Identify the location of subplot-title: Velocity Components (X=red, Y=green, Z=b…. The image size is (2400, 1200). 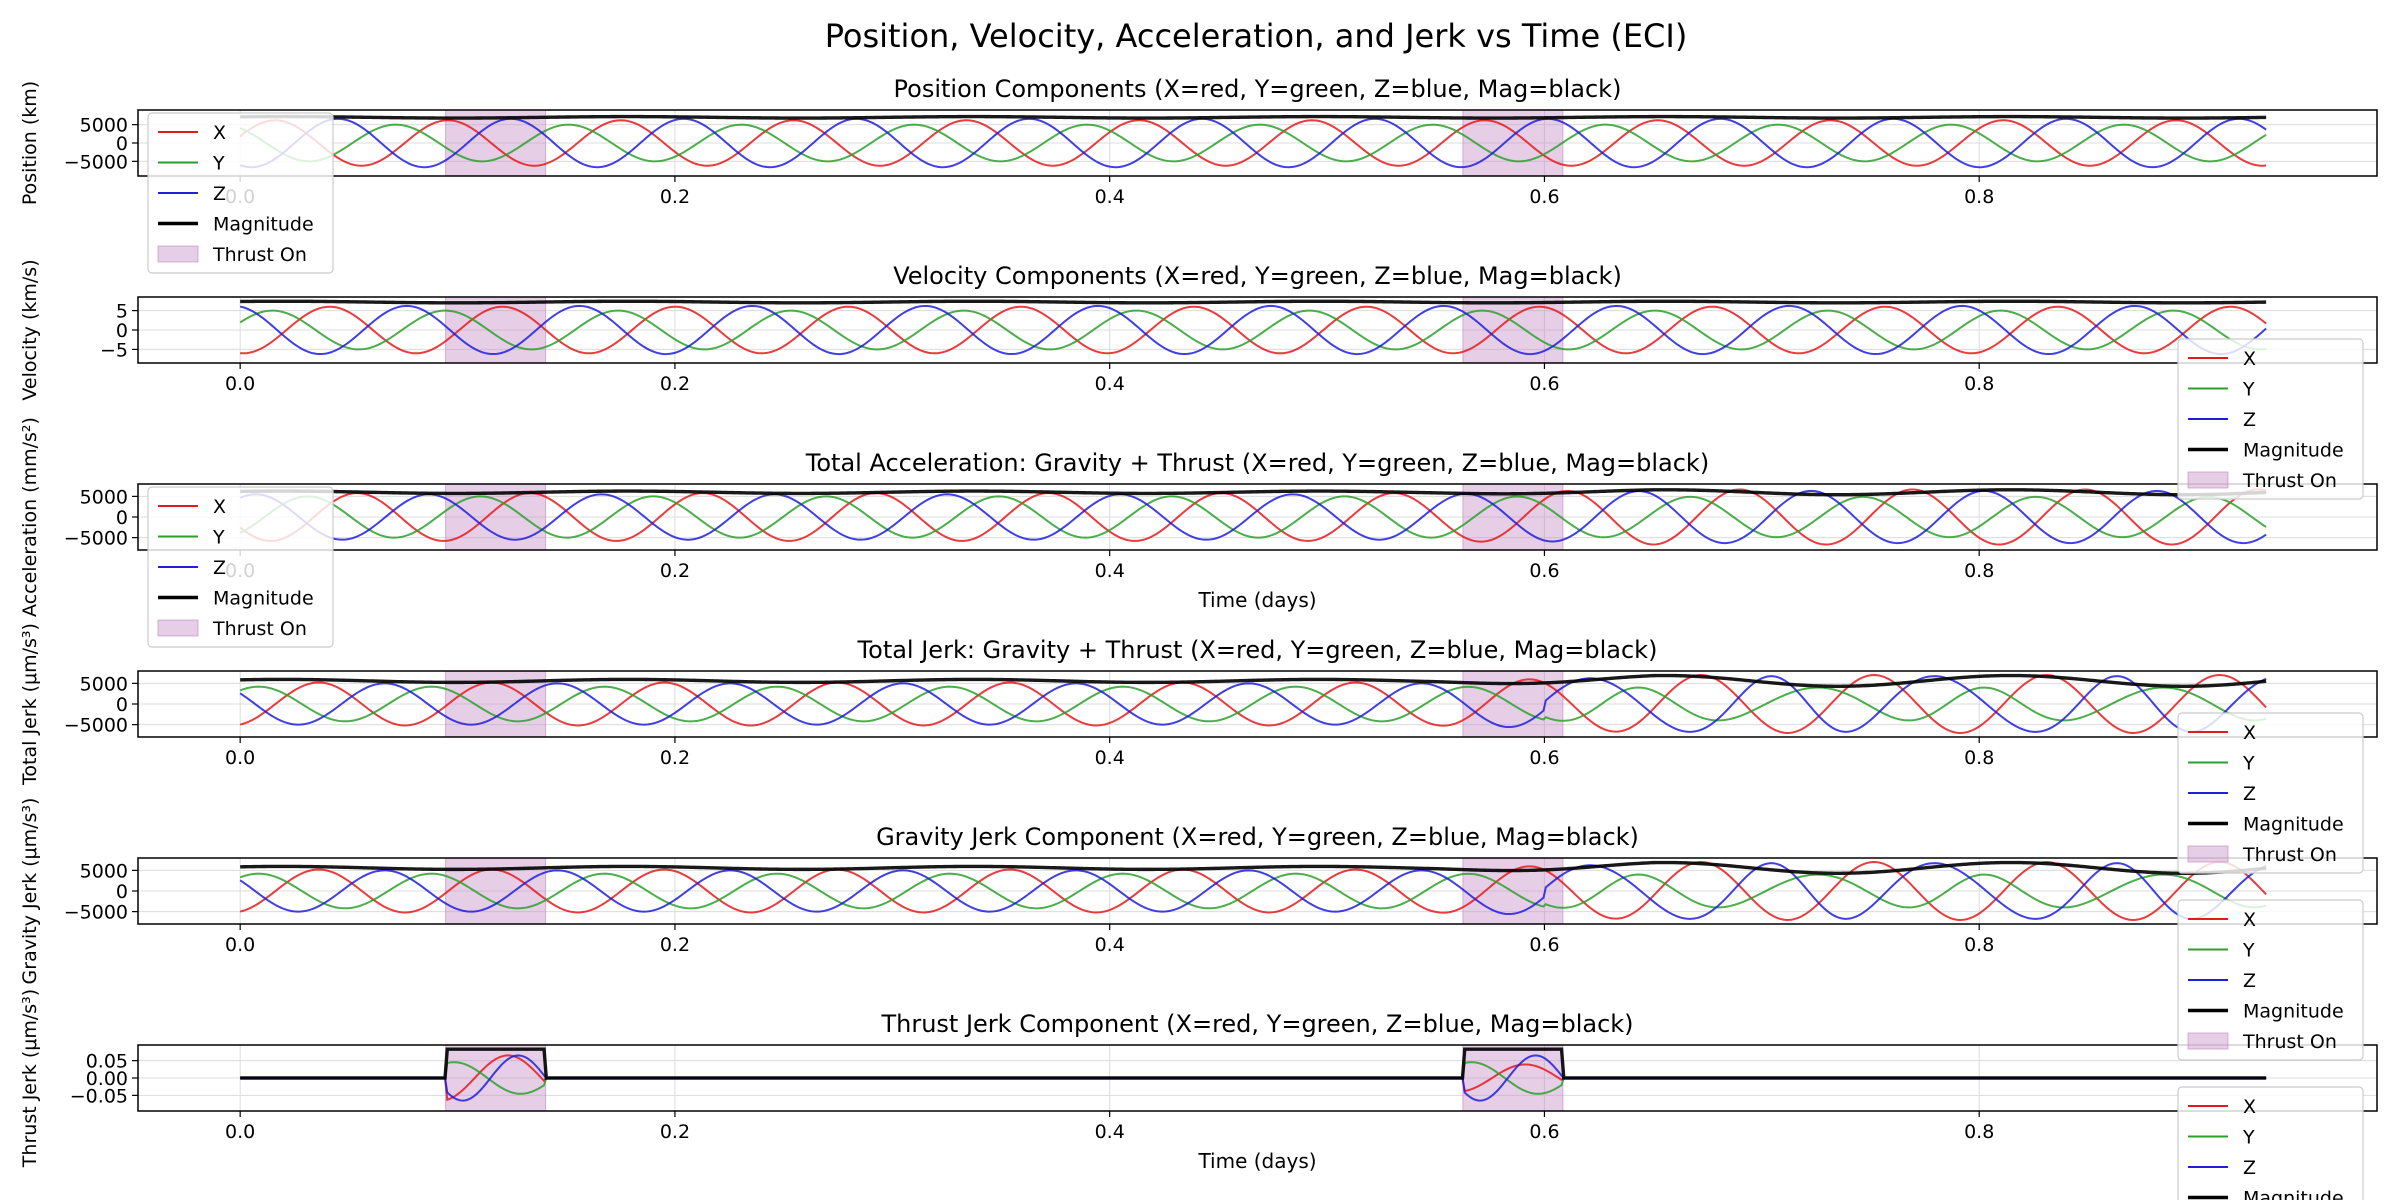
(1257, 276).